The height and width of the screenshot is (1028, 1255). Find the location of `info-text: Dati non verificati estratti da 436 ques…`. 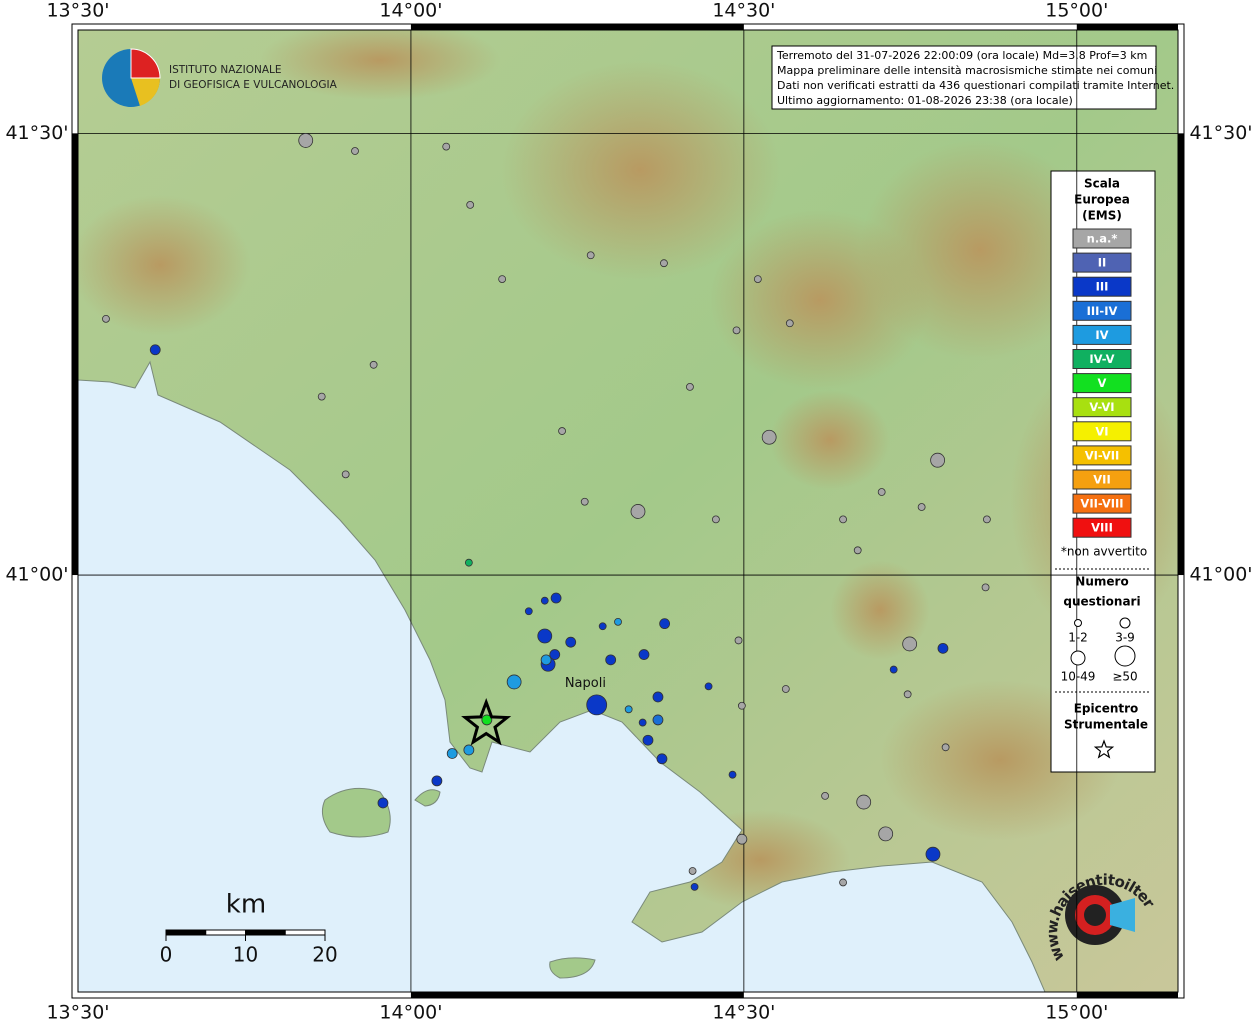

info-text: Dati non verificati estratti da 436 ques… is located at coordinates (975, 85).